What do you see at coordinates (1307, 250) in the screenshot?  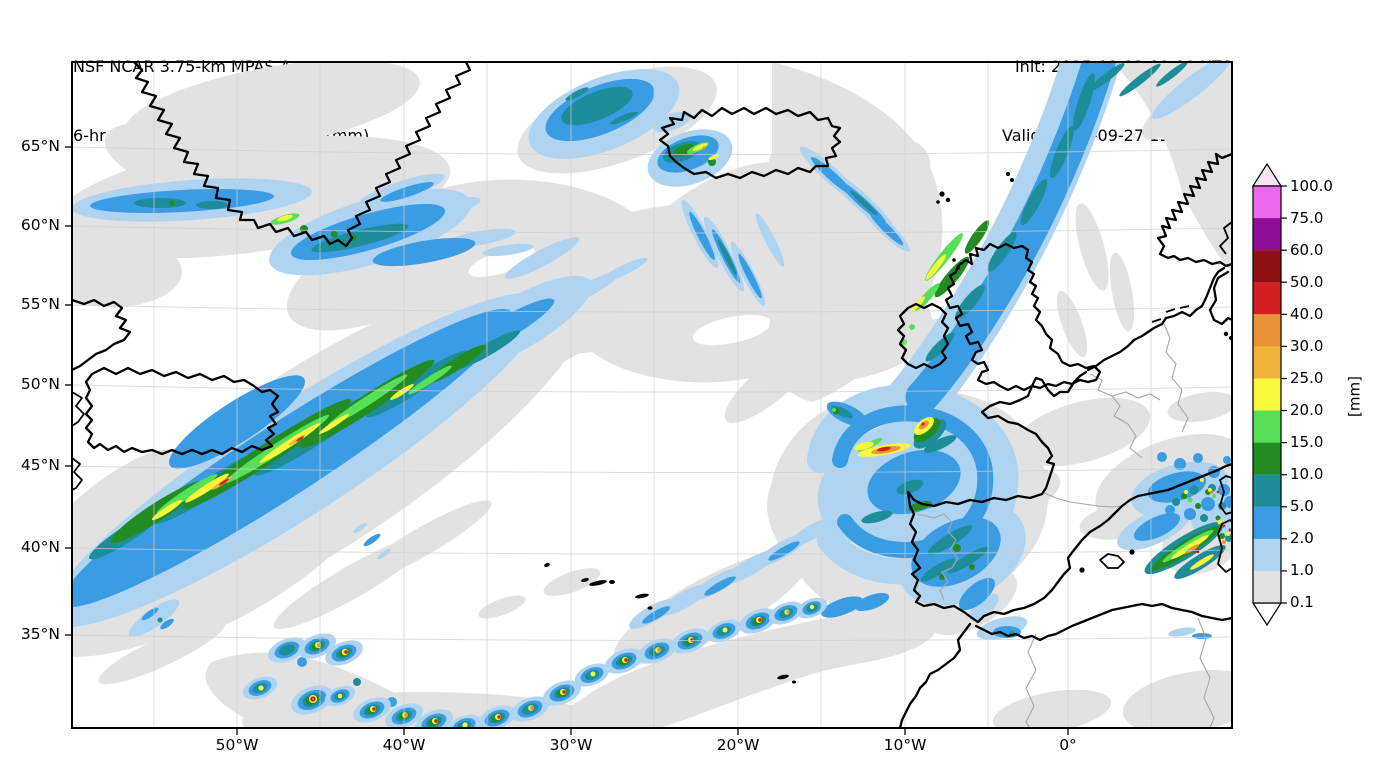 I see `cb-label-60: 60.0` at bounding box center [1307, 250].